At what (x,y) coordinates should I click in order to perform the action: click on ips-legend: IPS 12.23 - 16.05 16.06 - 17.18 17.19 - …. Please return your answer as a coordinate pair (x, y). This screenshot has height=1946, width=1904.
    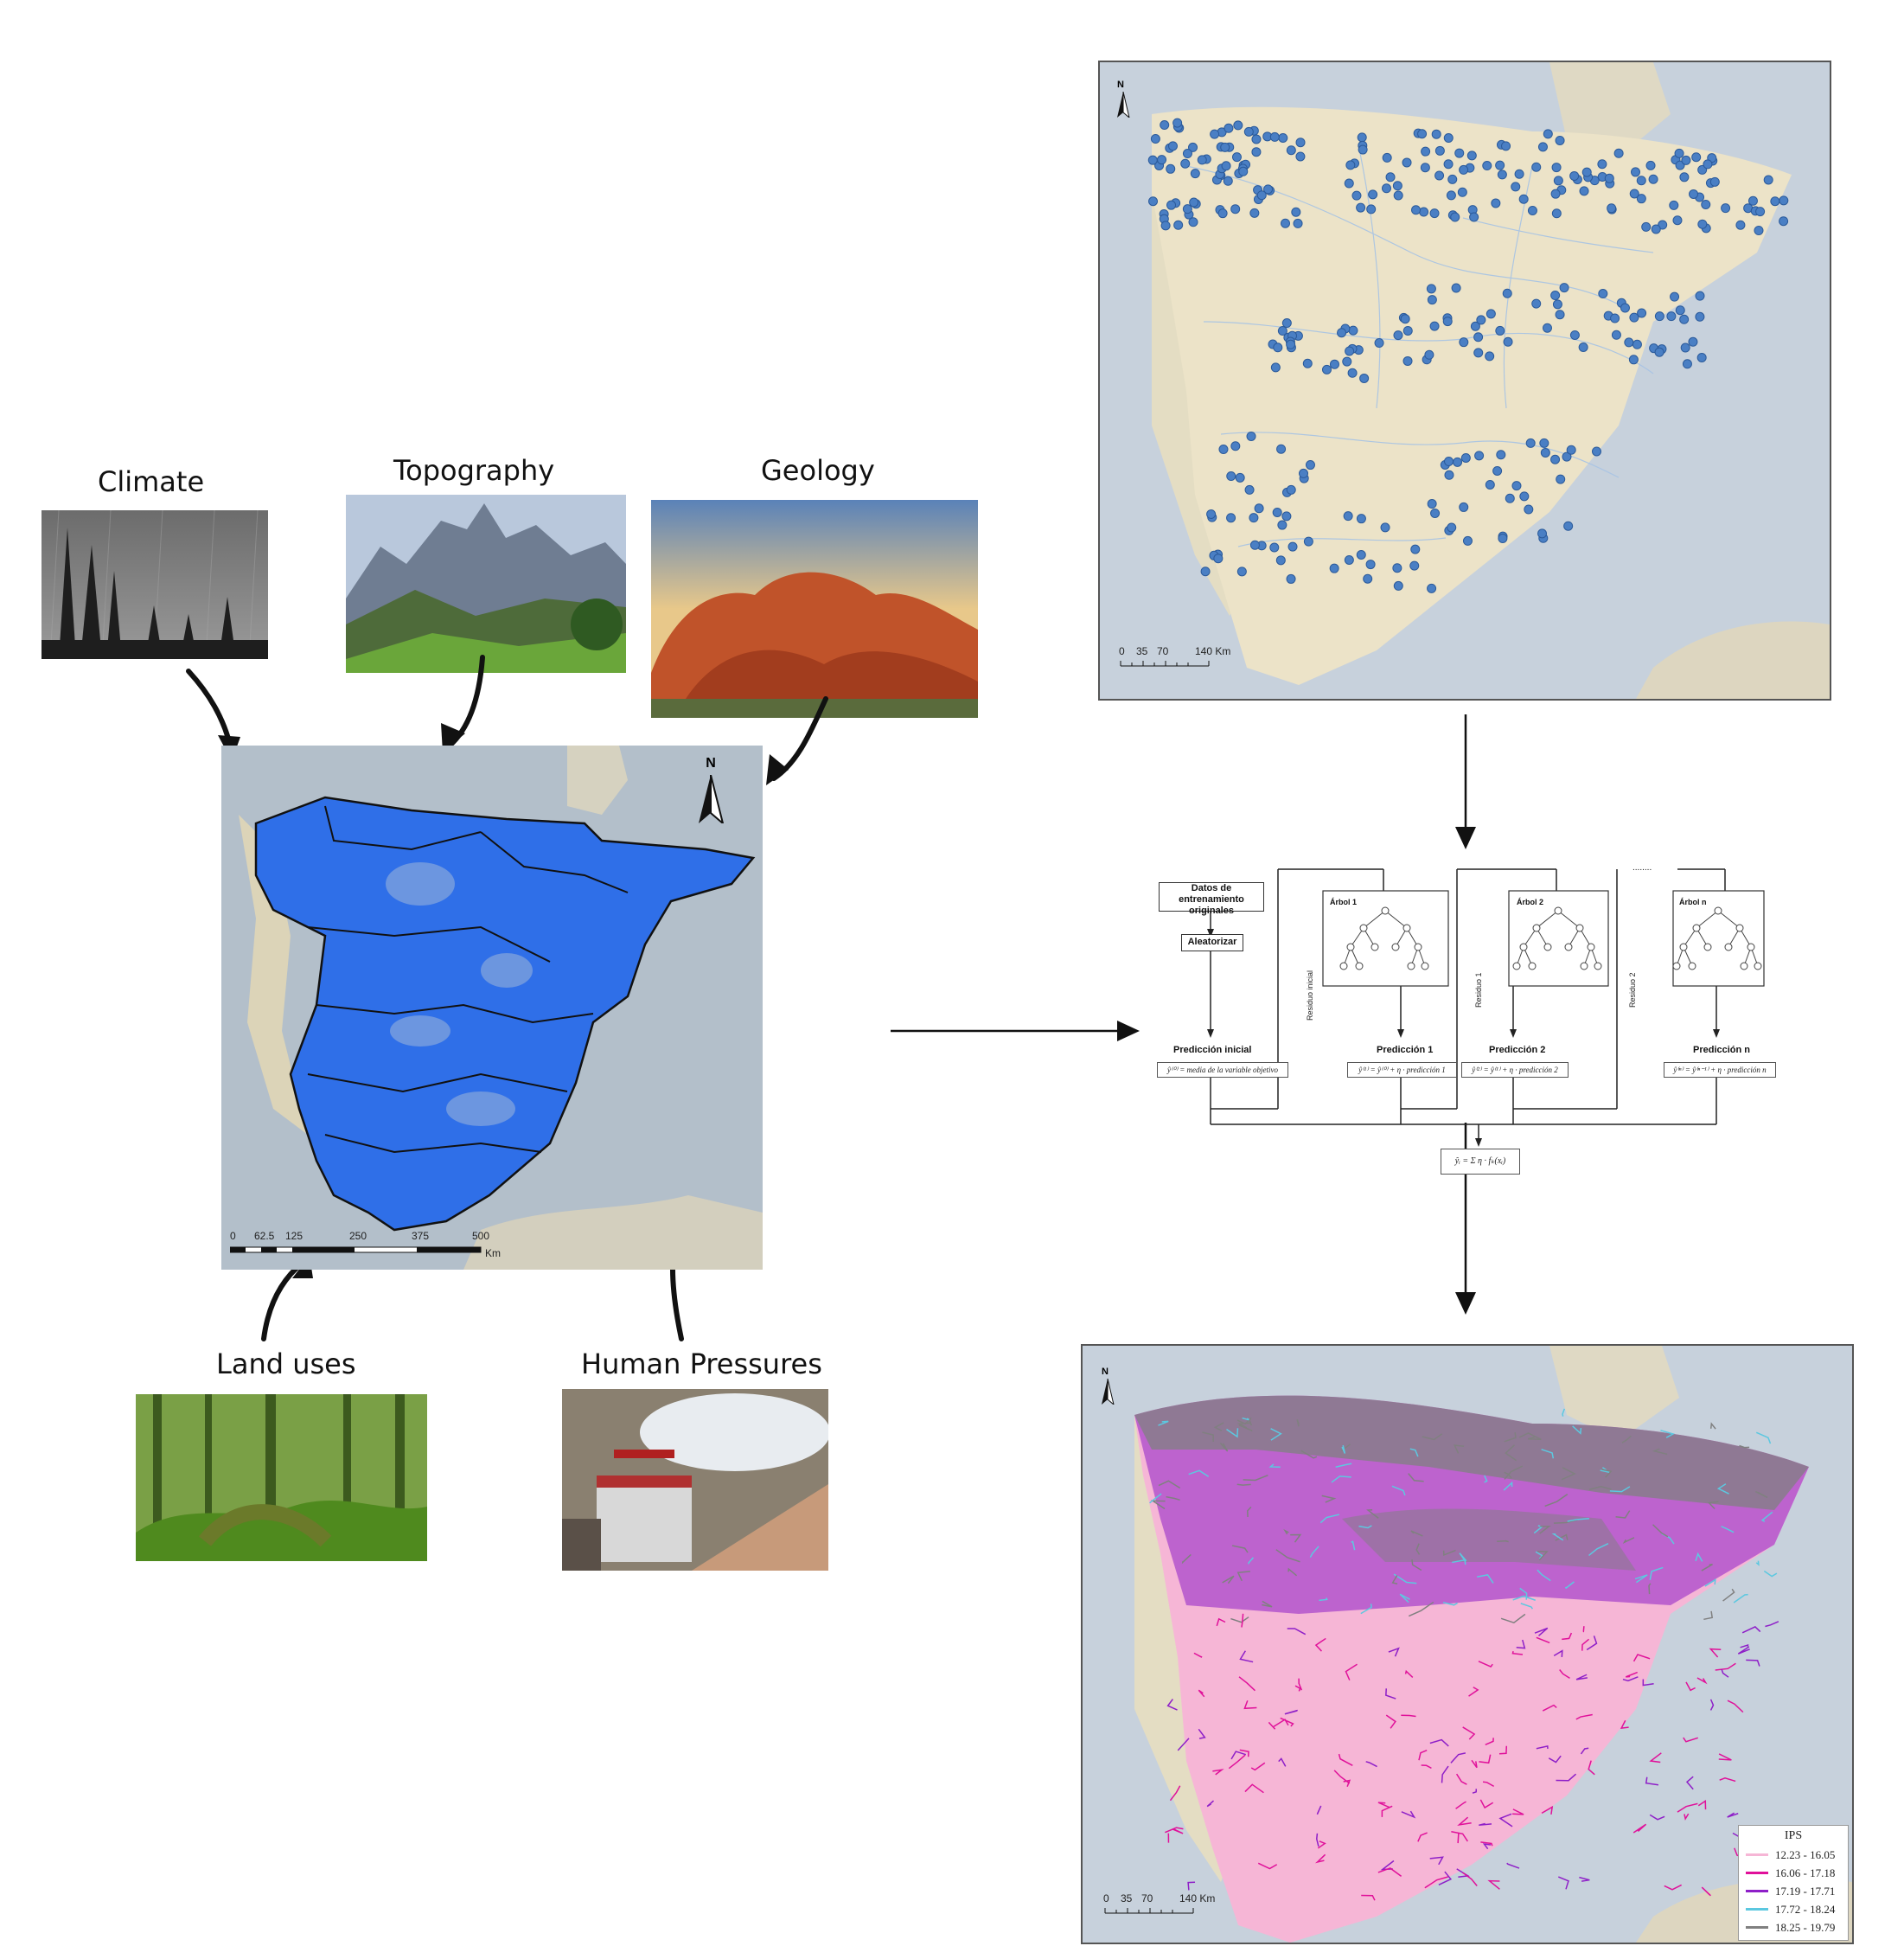
    Looking at the image, I should click on (1794, 1883).